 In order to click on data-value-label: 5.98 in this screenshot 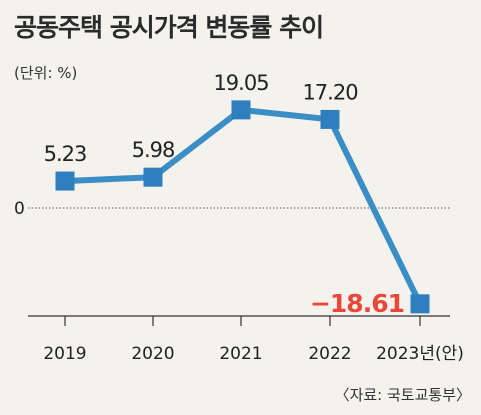, I will do `click(153, 150)`.